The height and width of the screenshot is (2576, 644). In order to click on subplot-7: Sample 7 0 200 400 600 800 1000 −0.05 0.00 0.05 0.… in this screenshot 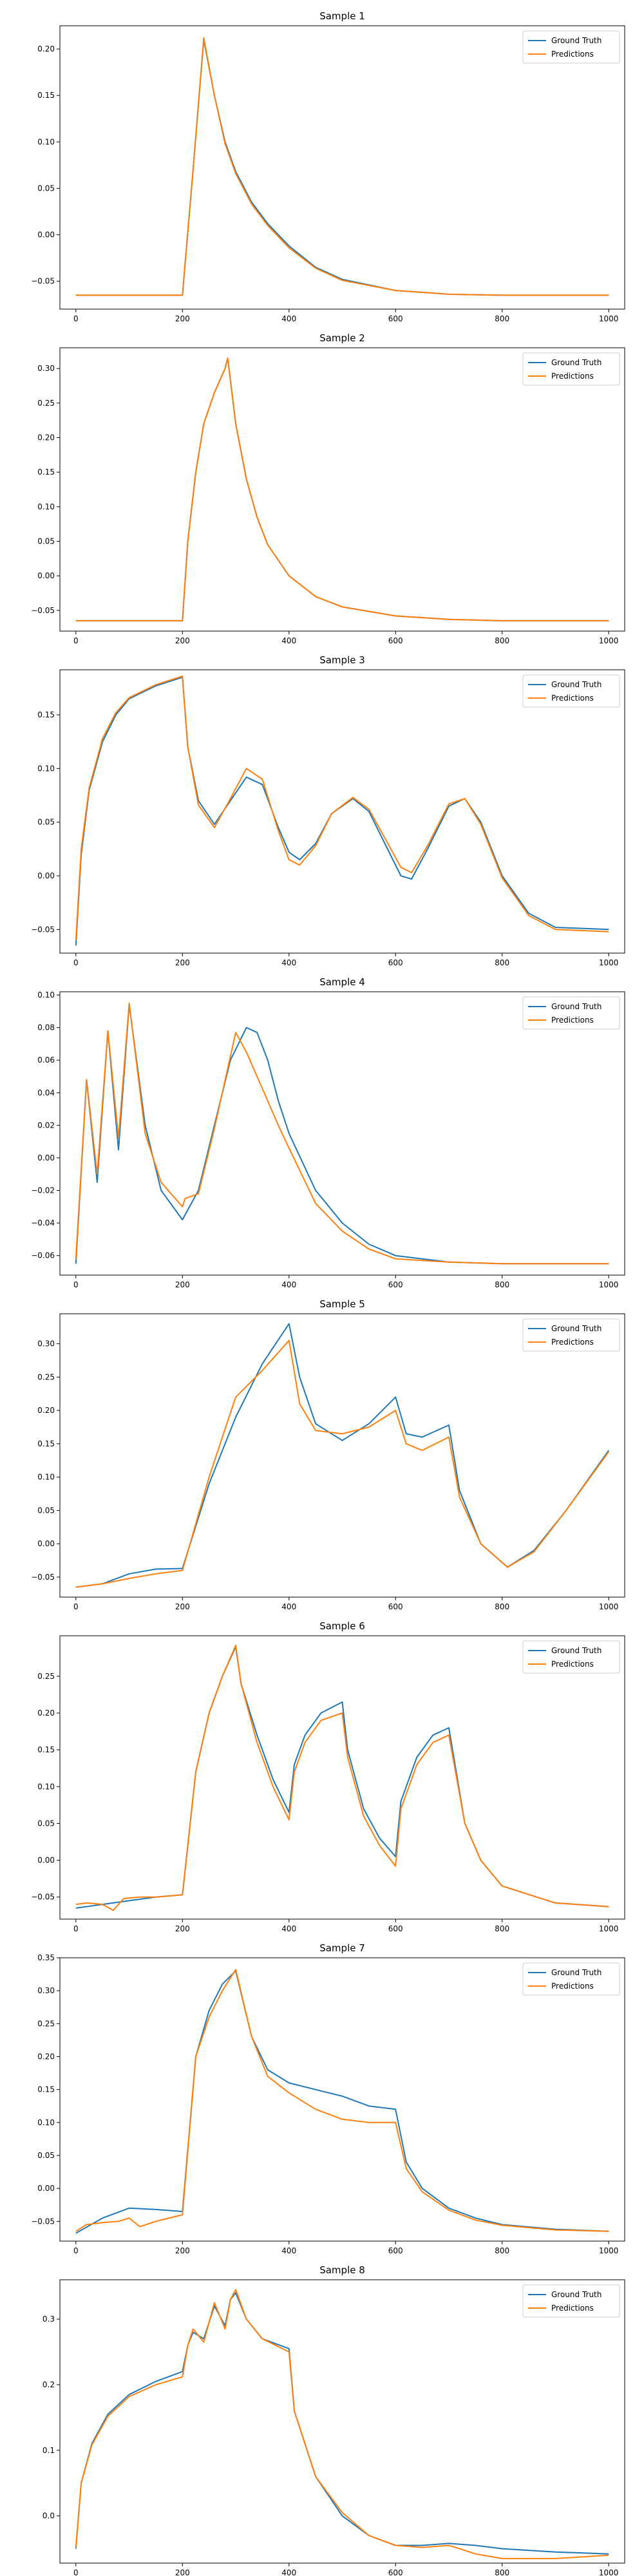, I will do `click(328, 2099)`.